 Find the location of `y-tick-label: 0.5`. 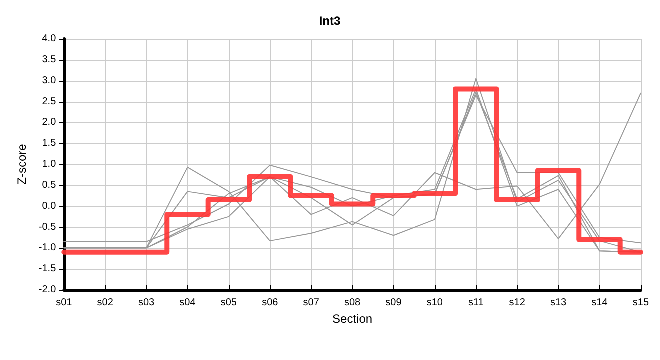

y-tick-label: 0.5 is located at coordinates (49, 185).